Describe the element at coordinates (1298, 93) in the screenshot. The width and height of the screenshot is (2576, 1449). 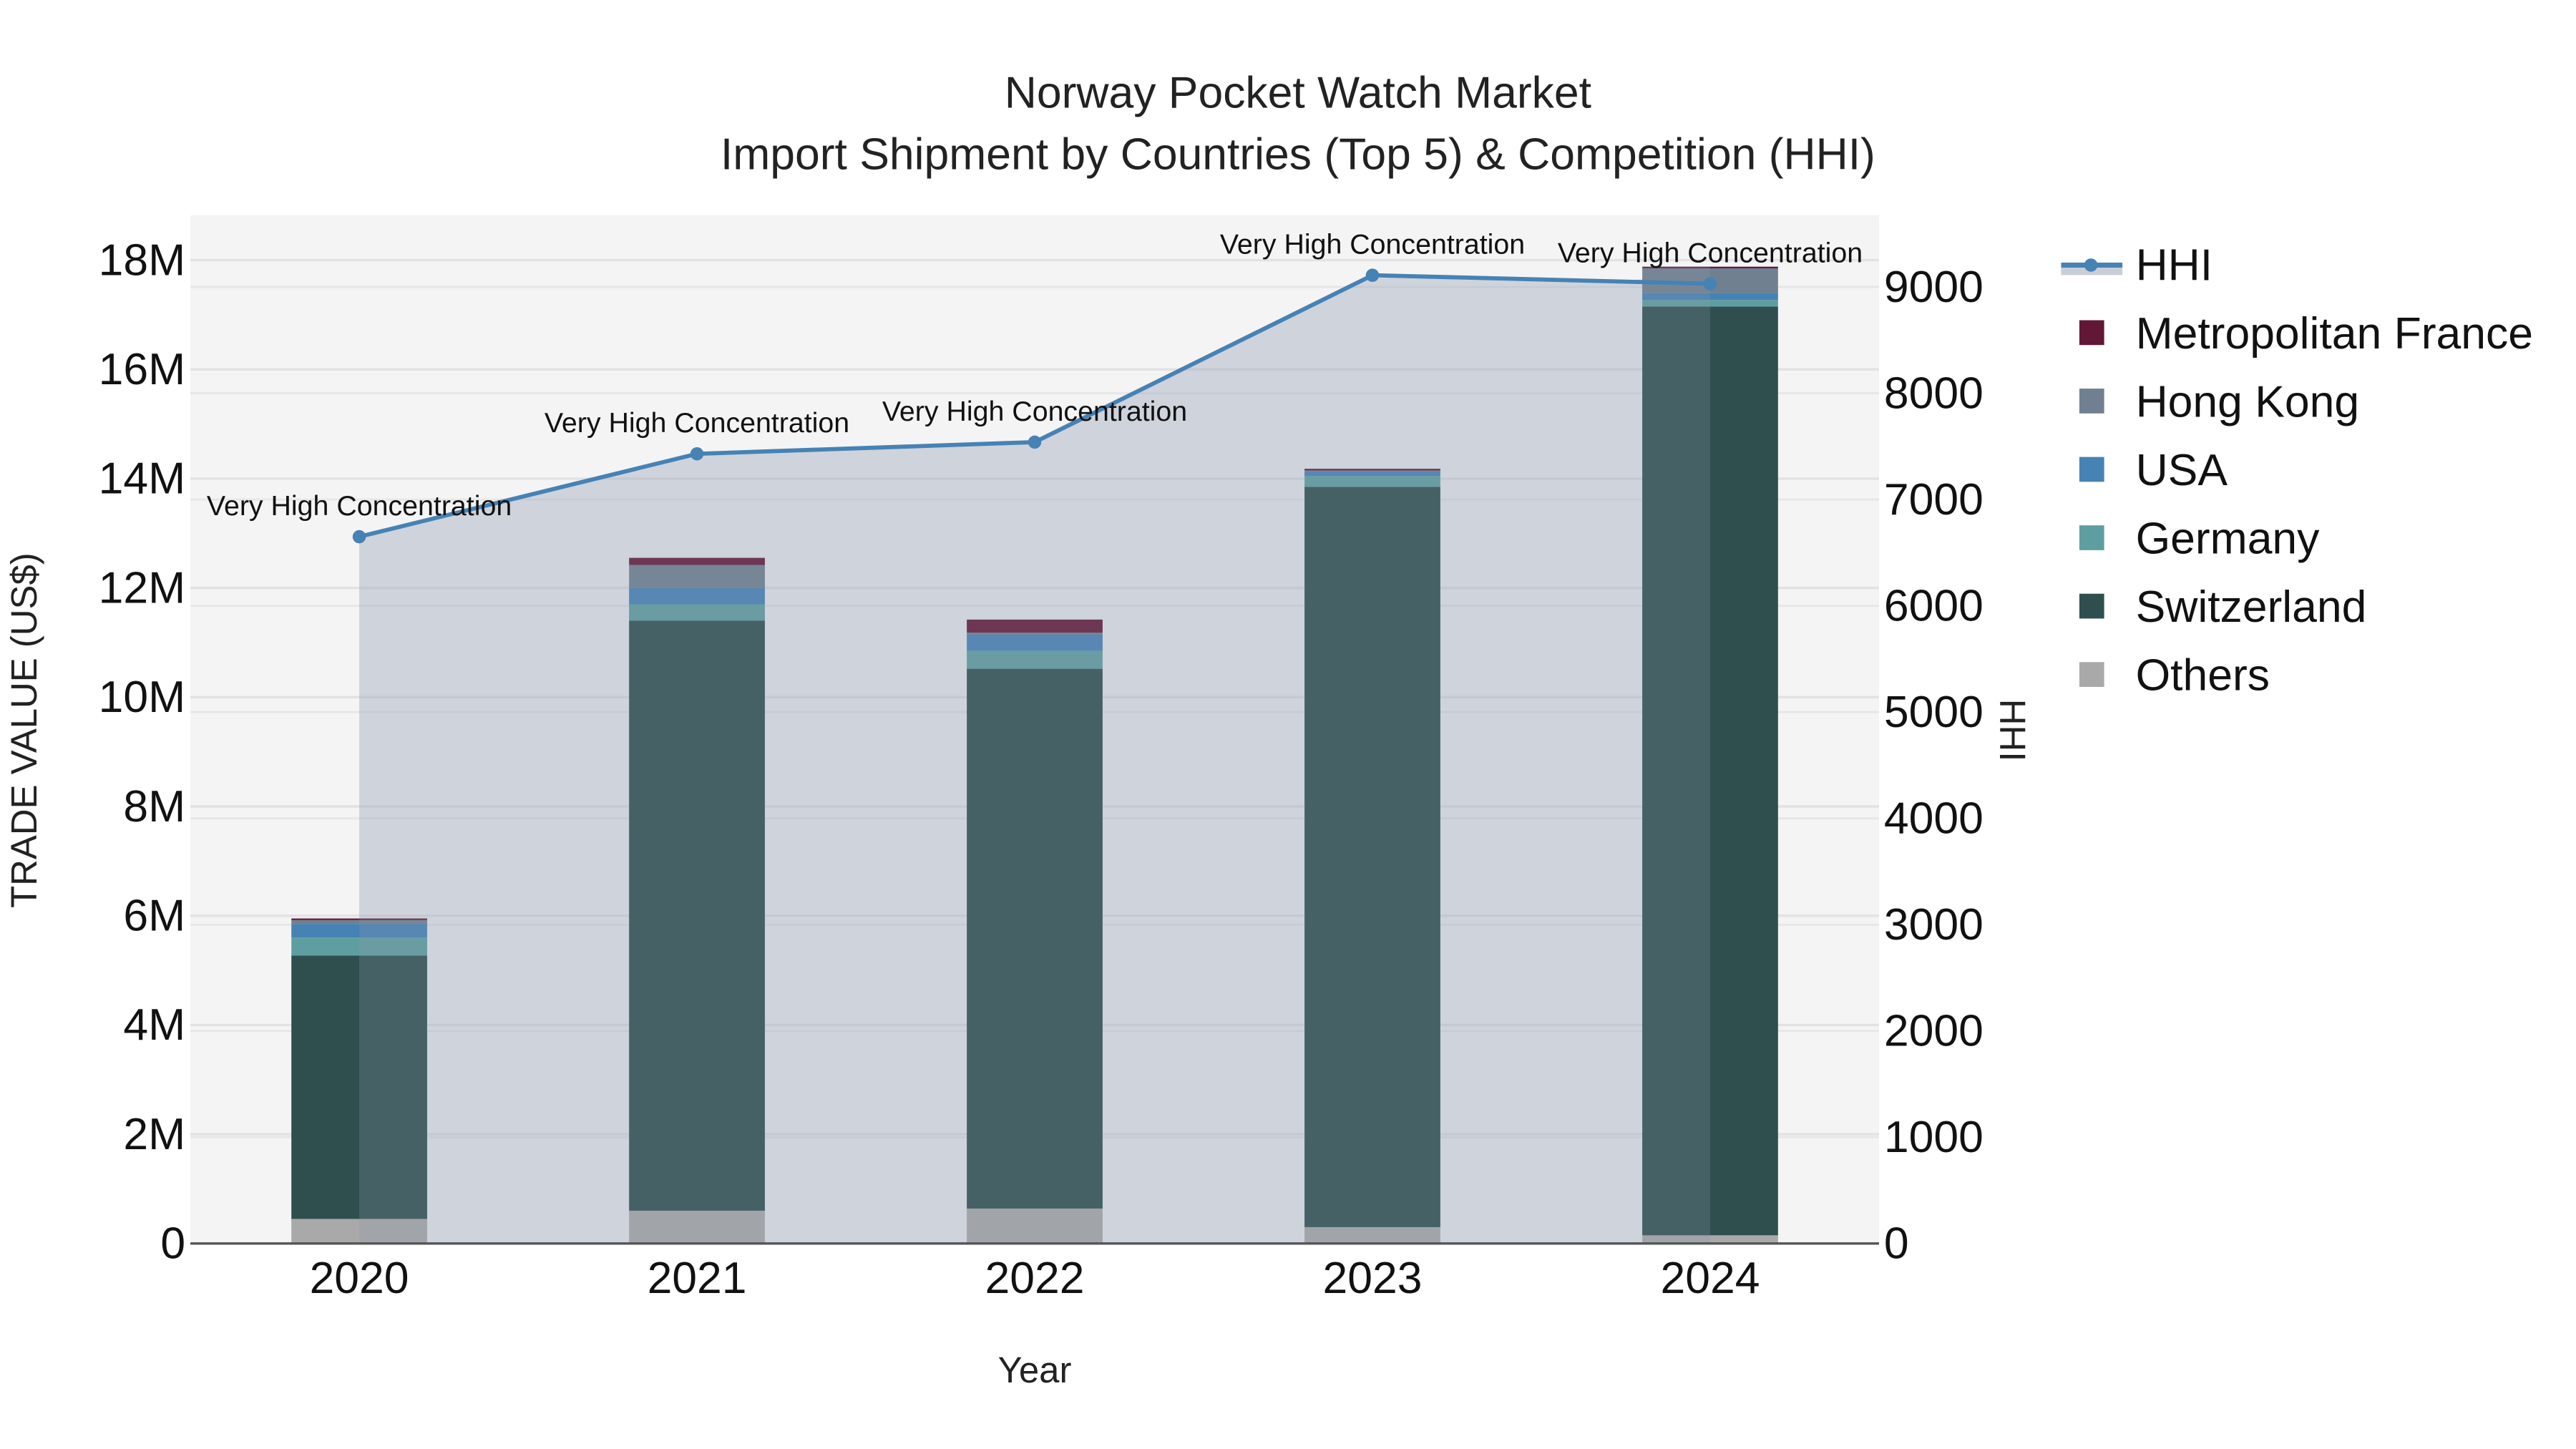
I see `chart-title: Norway Pocket Watch Market` at that location.